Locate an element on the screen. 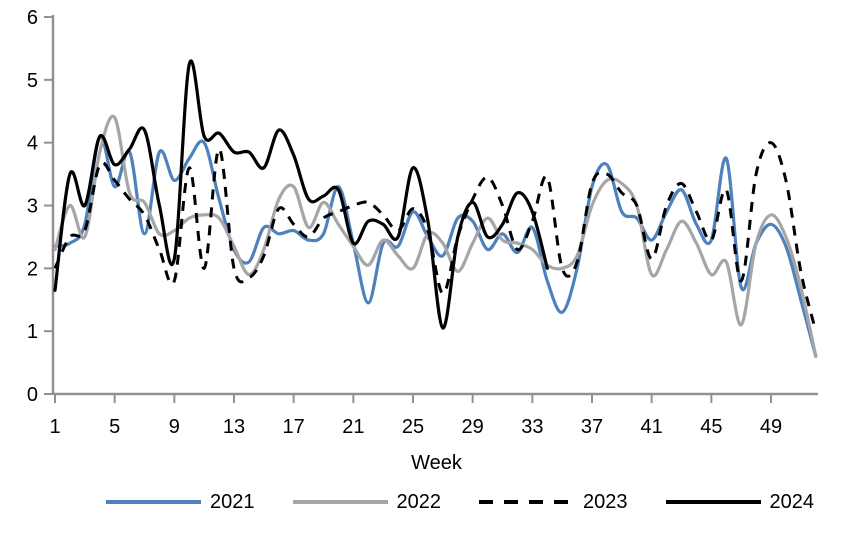  y-axis-label: 2 is located at coordinates (32, 269).